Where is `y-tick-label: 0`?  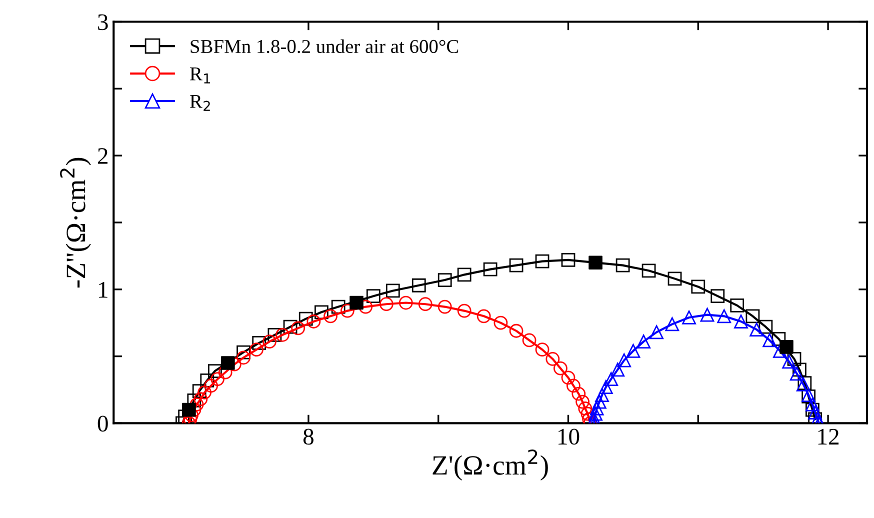
y-tick-label: 0 is located at coordinates (103, 424).